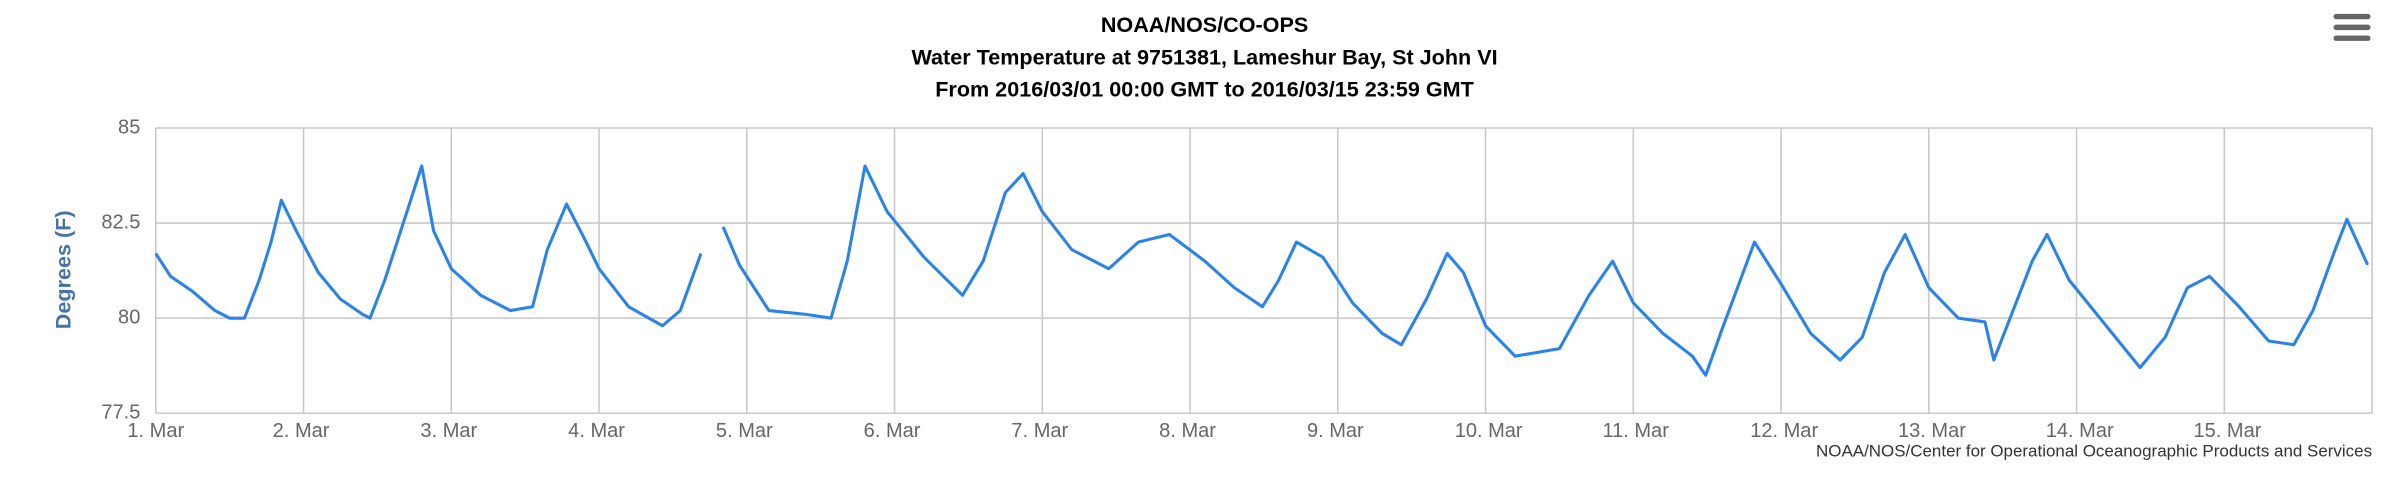 The width and height of the screenshot is (2406, 478). I want to click on chart-title: NOAA/NOS/CO-OPS, so click(1204, 24).